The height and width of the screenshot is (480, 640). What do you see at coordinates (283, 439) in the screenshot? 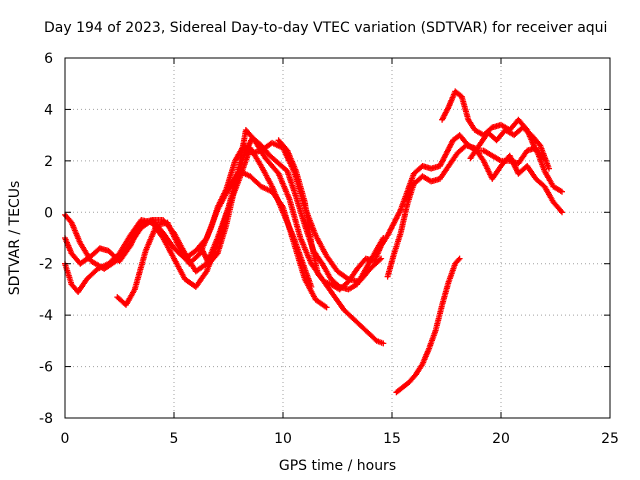
I see `x-tick-label: 10` at bounding box center [283, 439].